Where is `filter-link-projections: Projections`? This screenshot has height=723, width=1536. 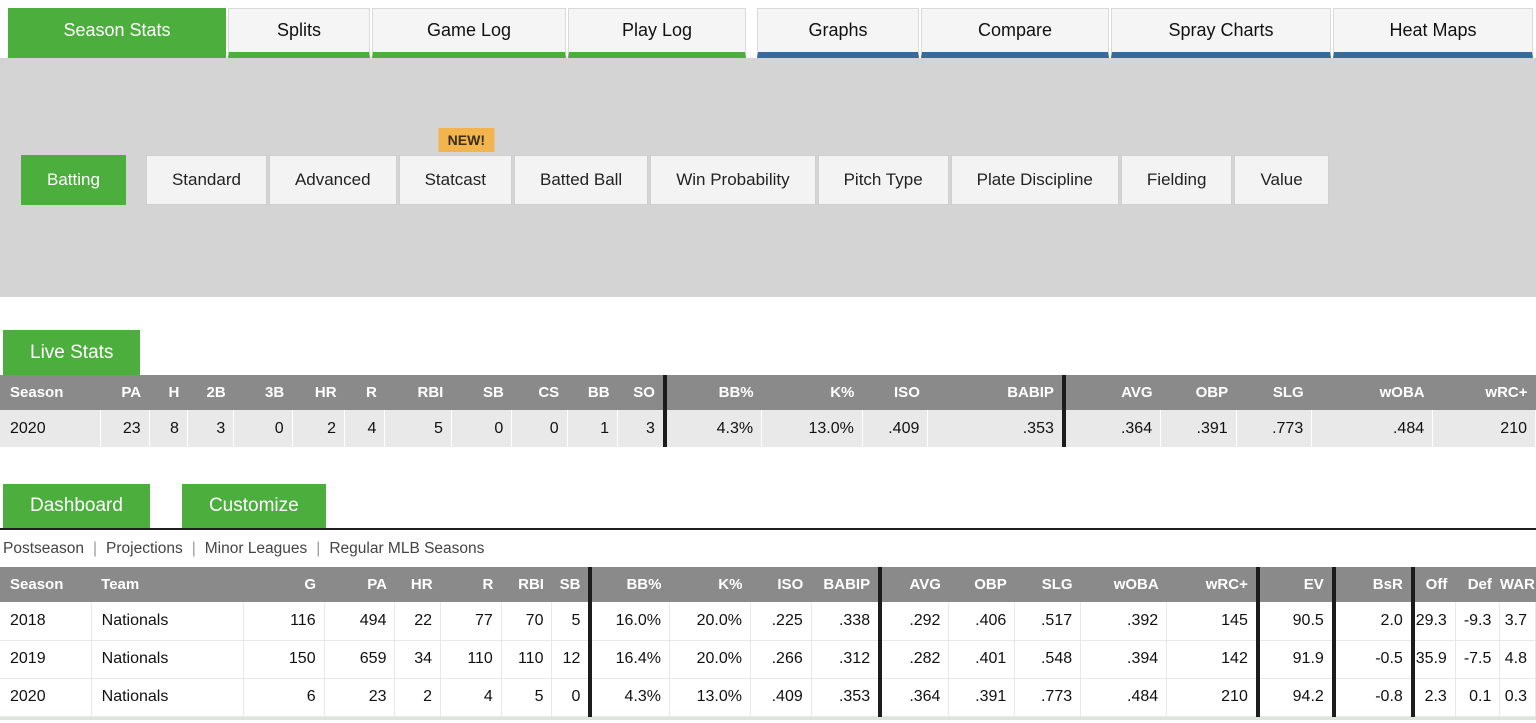 filter-link-projections: Projections is located at coordinates (144, 548).